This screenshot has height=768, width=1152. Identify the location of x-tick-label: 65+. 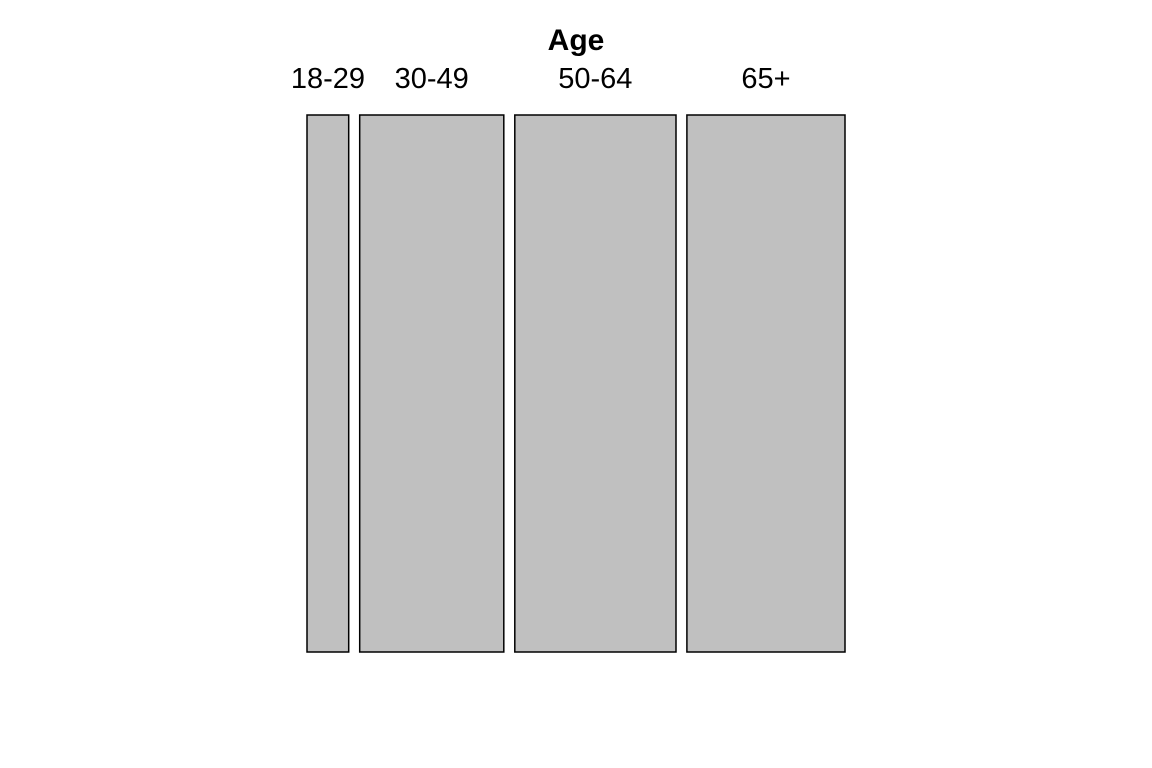
(765, 79).